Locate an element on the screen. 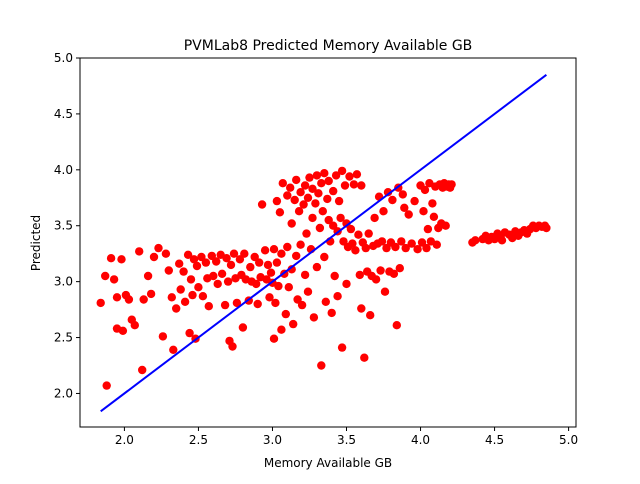 The height and width of the screenshot is (484, 640). x-tick-label: 4.0 is located at coordinates (420, 440).